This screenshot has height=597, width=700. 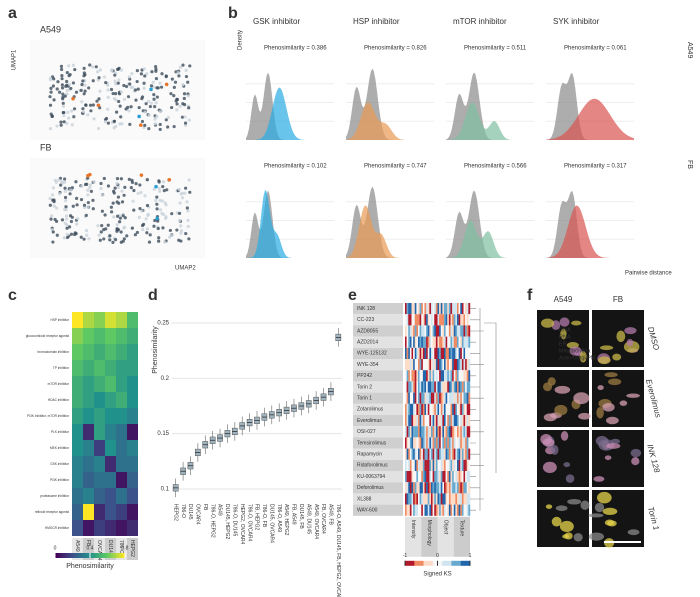 What do you see at coordinates (378, 409) in the screenshot?
I see `row-label-bg` at bounding box center [378, 409].